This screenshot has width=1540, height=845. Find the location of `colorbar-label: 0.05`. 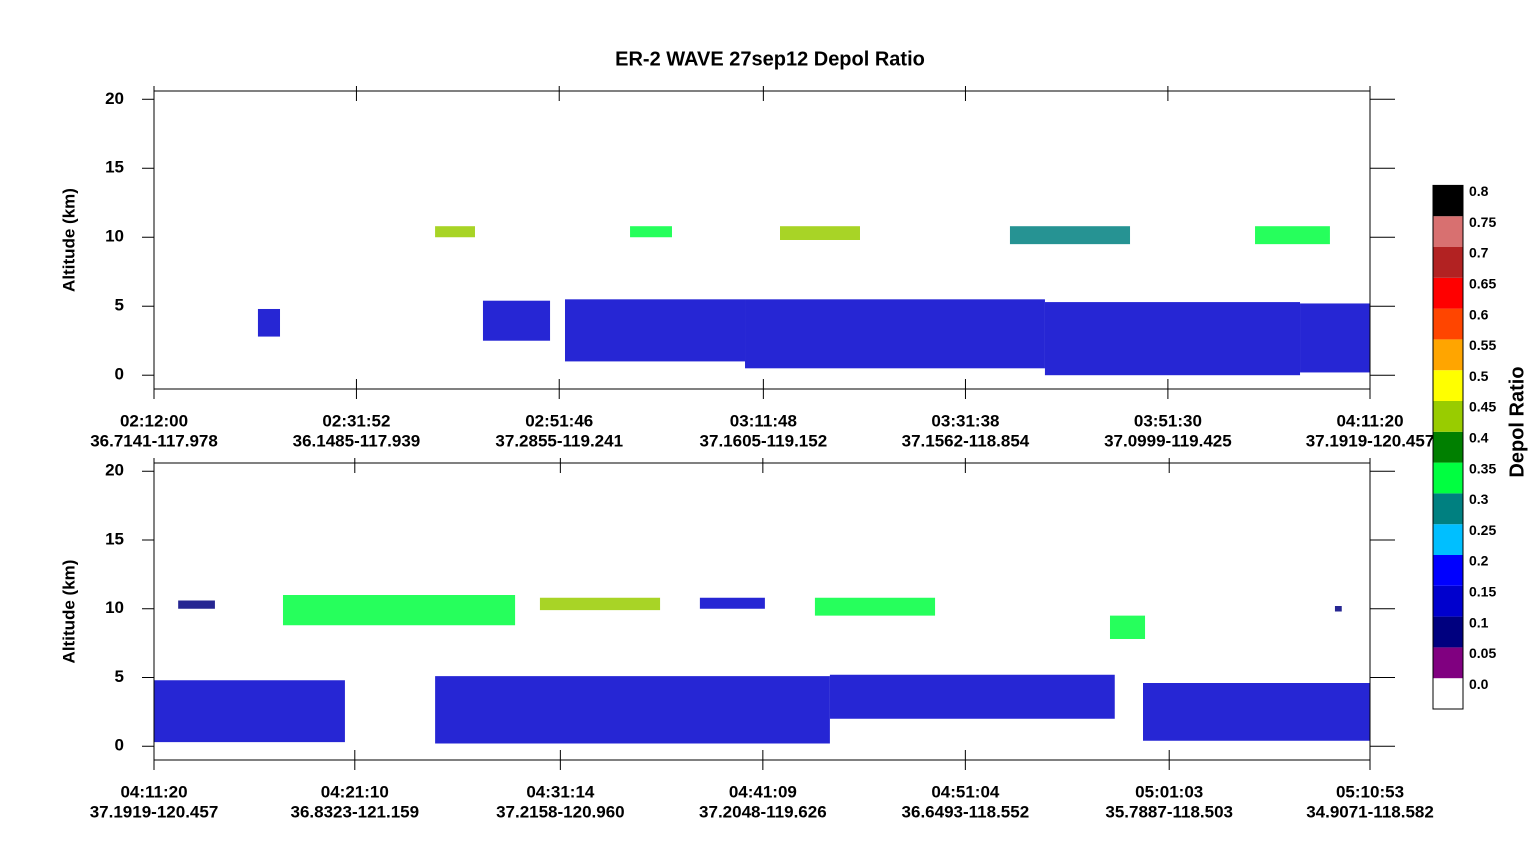

colorbar-label: 0.05 is located at coordinates (1482, 653).